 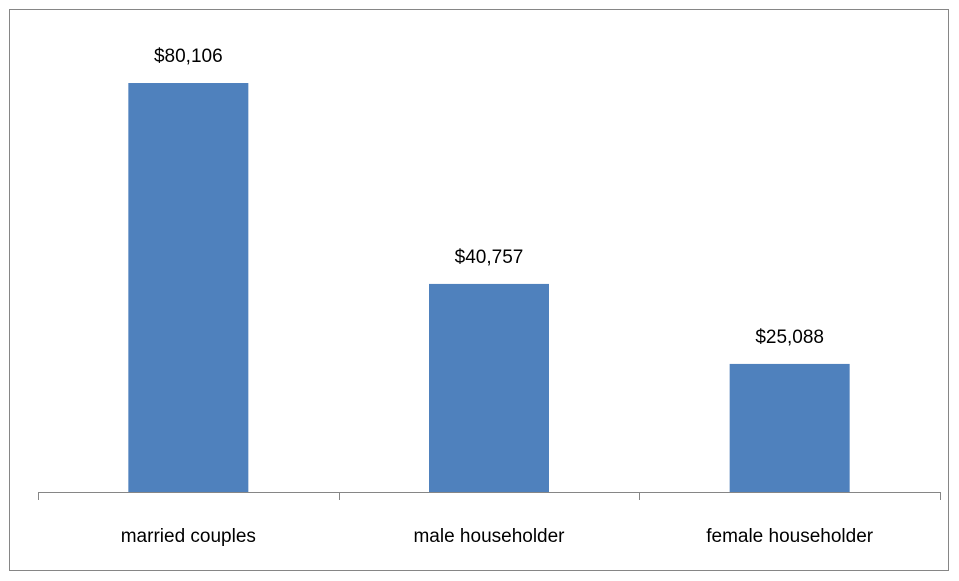 What do you see at coordinates (489, 257) in the screenshot?
I see `value-label: $40,757` at bounding box center [489, 257].